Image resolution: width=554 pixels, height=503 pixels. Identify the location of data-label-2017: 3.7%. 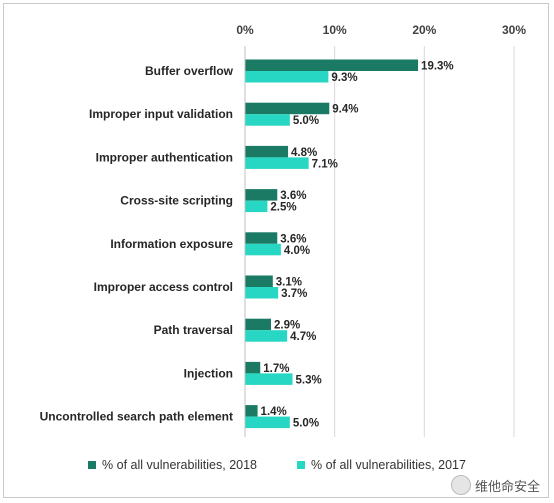
(294, 294).